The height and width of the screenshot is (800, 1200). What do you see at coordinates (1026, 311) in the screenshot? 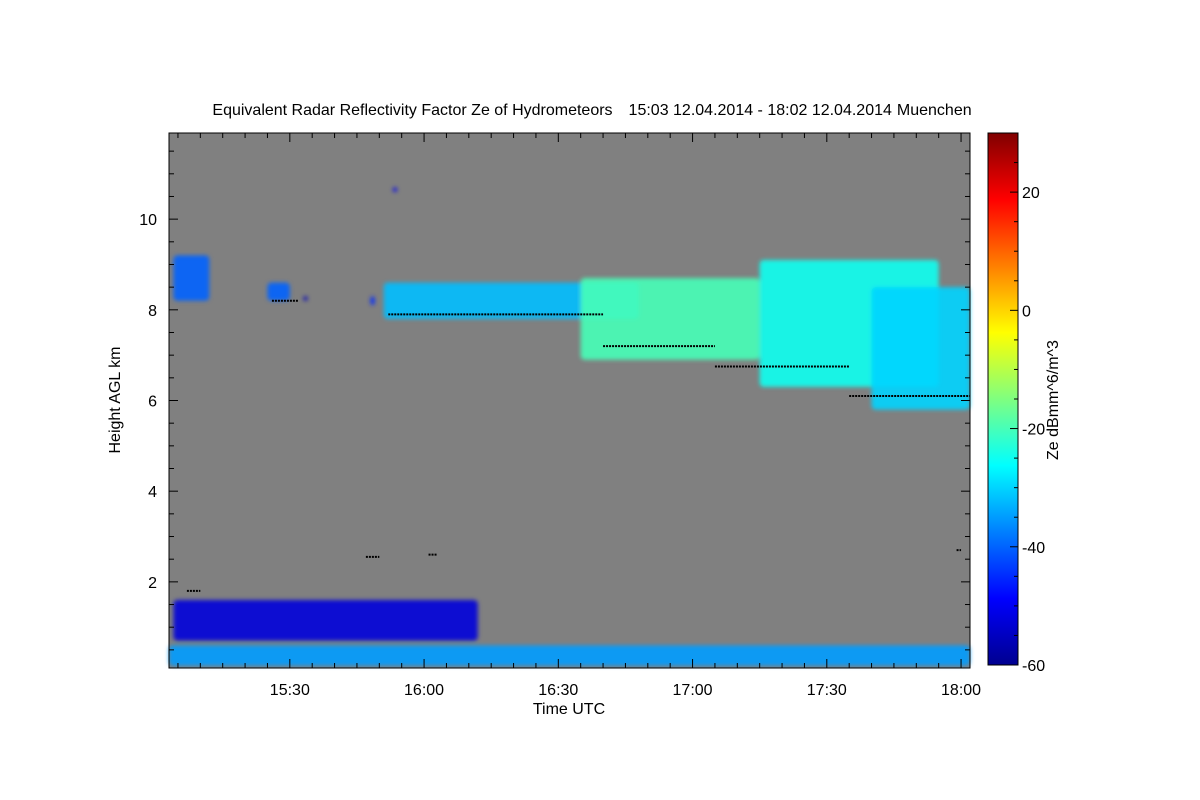
I see `colorbar-tick-label: 0` at bounding box center [1026, 311].